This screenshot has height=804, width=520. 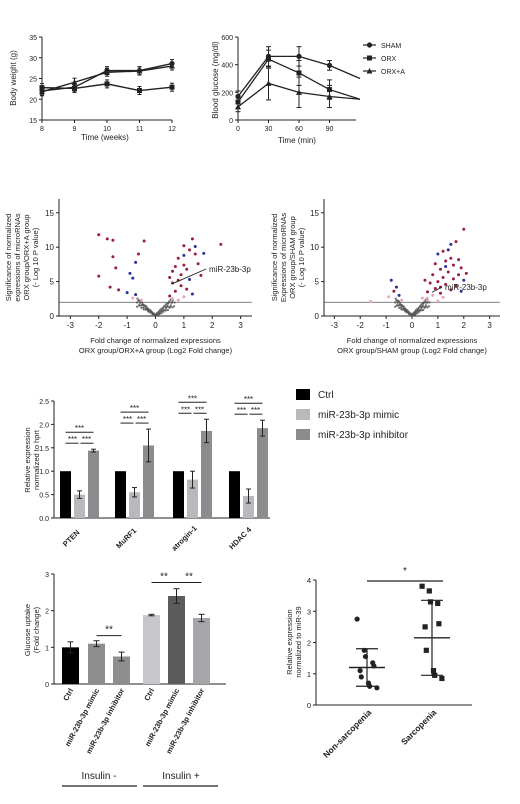 I want to click on x-axis-label: ORX group/SHAM group (Log2 Fold change), so click(x=412, y=350).